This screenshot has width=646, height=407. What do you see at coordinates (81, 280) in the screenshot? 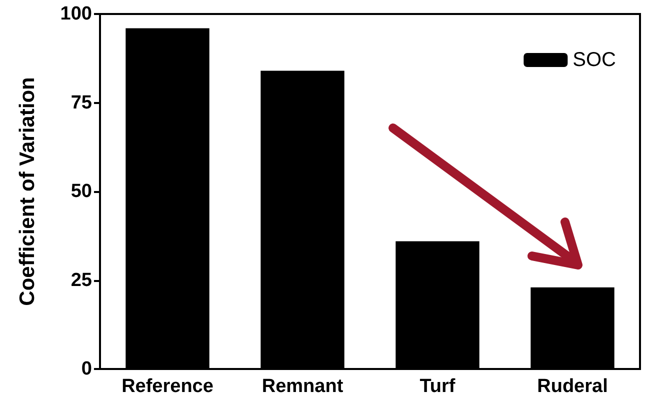
I see `y-tick-label: 25` at bounding box center [81, 280].